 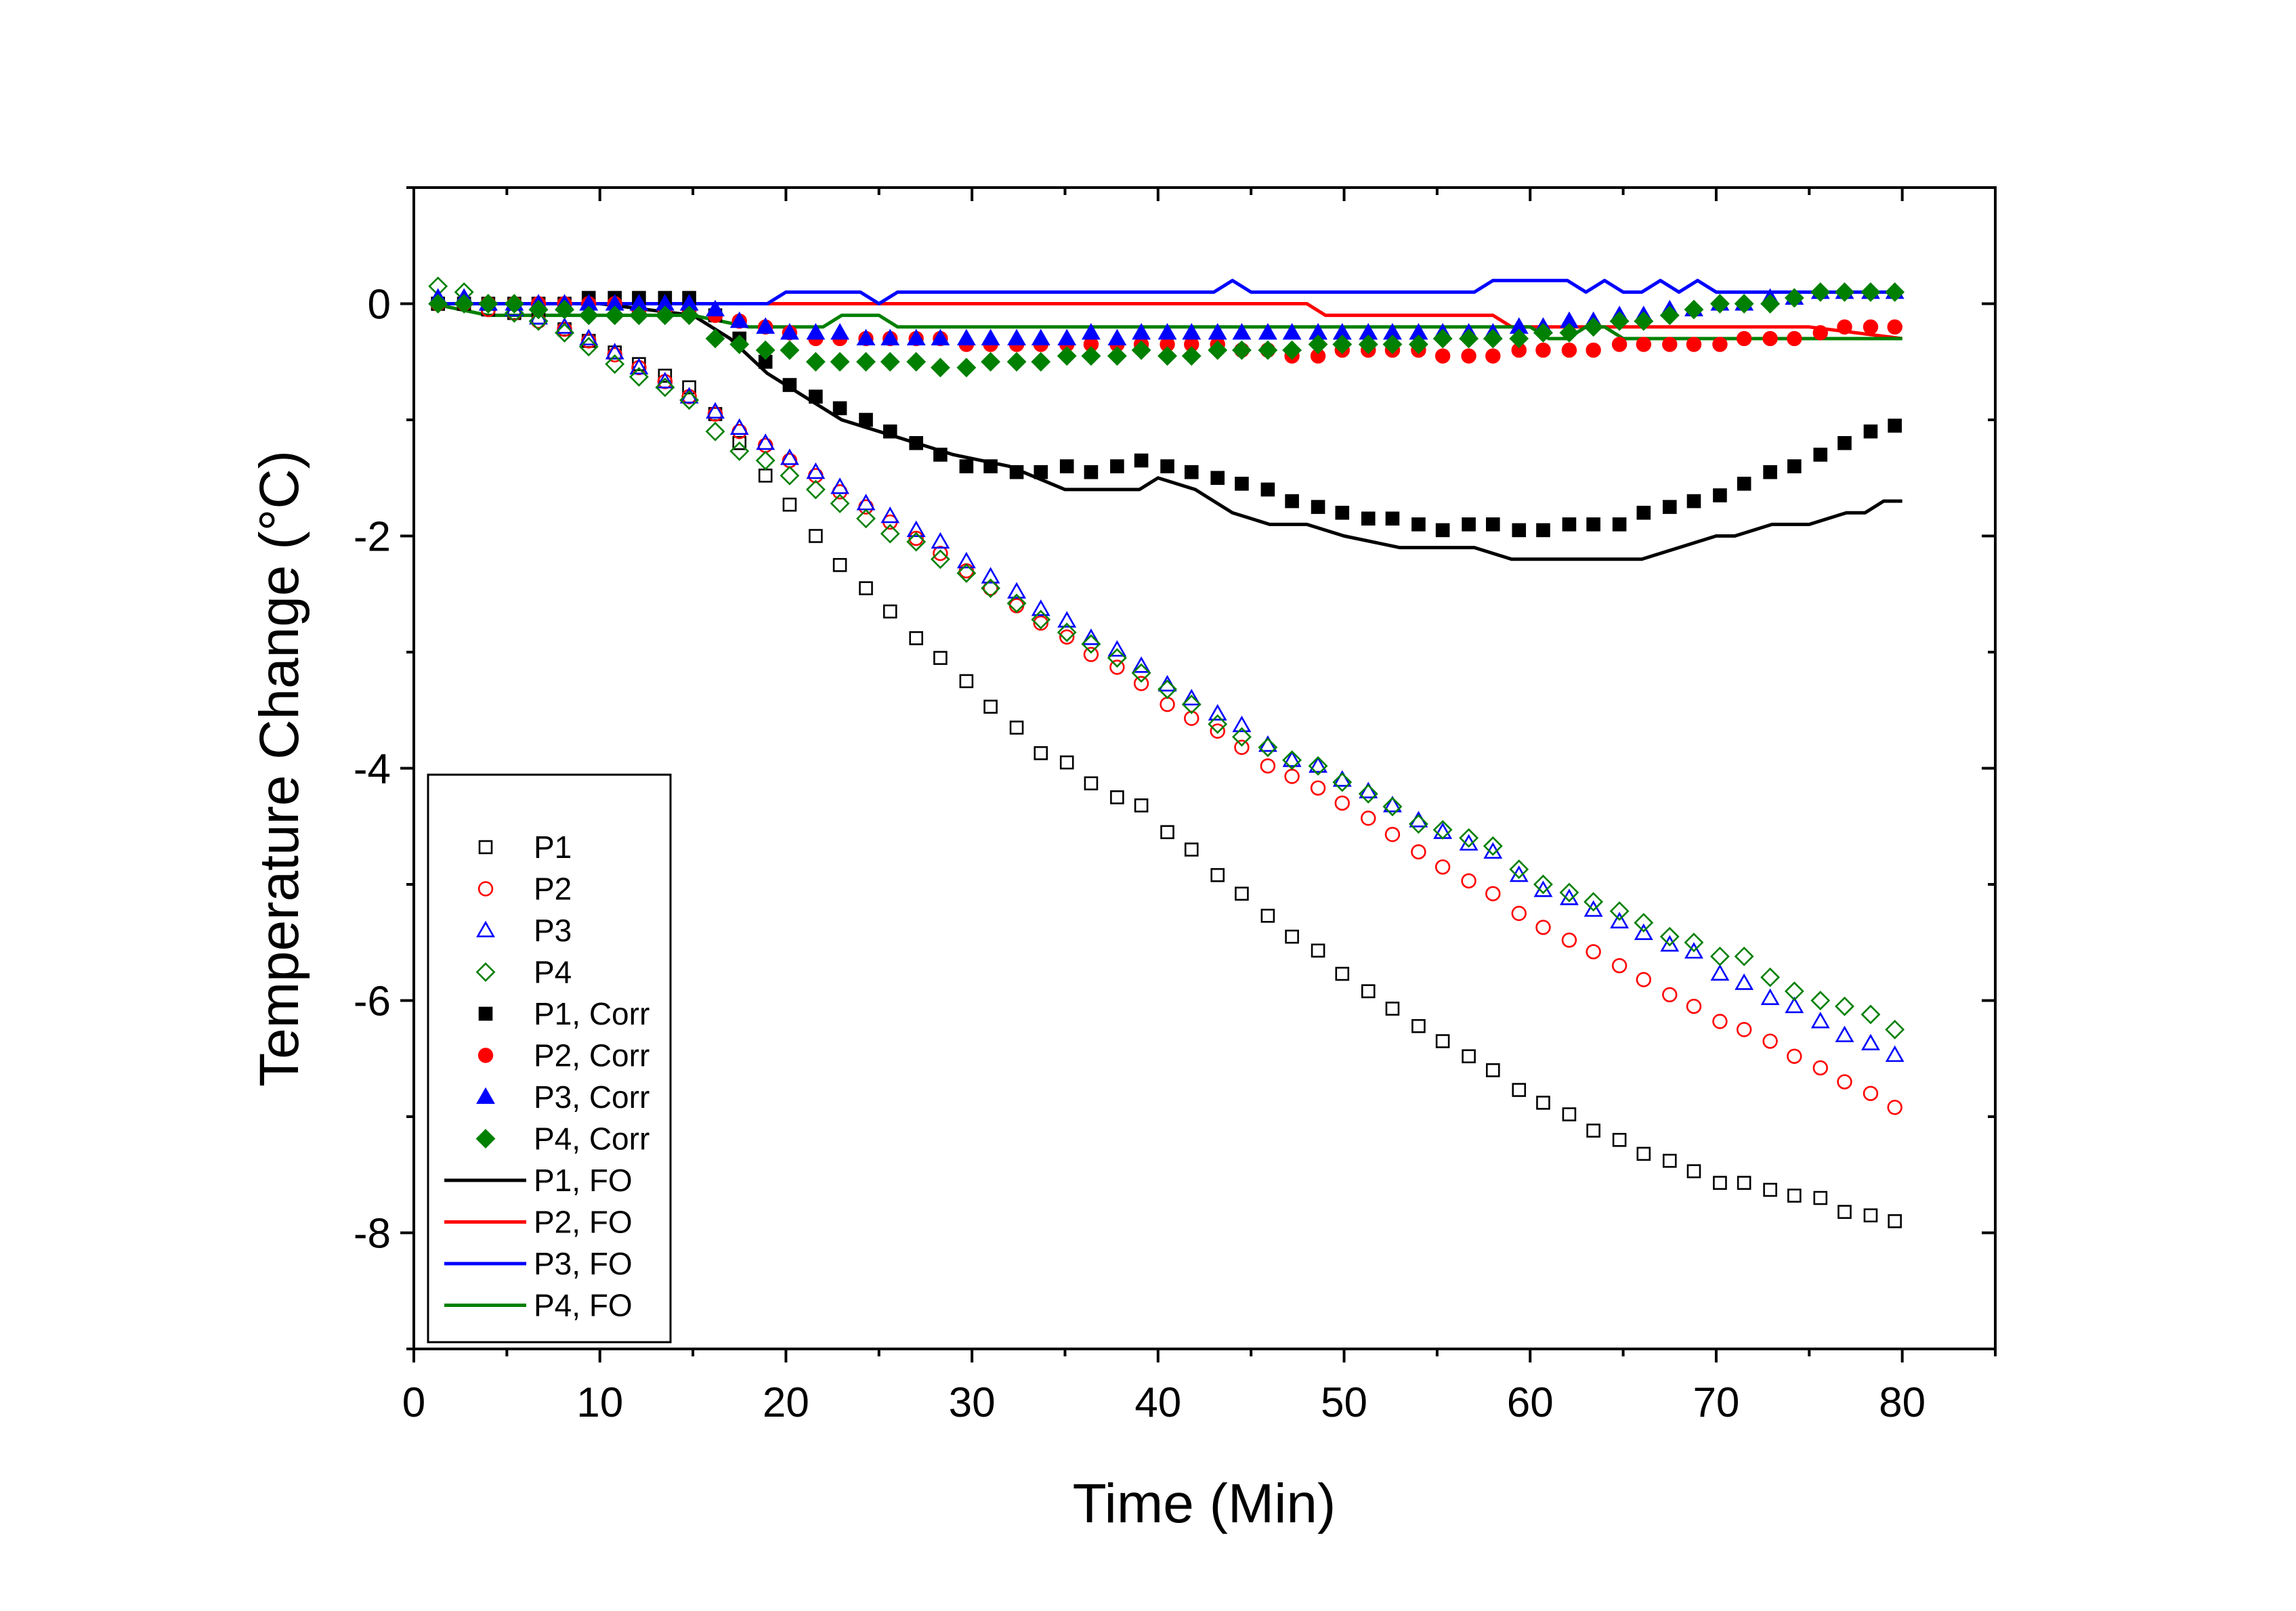 What do you see at coordinates (279, 768) in the screenshot?
I see `y-axis-title: Temperature Change (°C)` at bounding box center [279, 768].